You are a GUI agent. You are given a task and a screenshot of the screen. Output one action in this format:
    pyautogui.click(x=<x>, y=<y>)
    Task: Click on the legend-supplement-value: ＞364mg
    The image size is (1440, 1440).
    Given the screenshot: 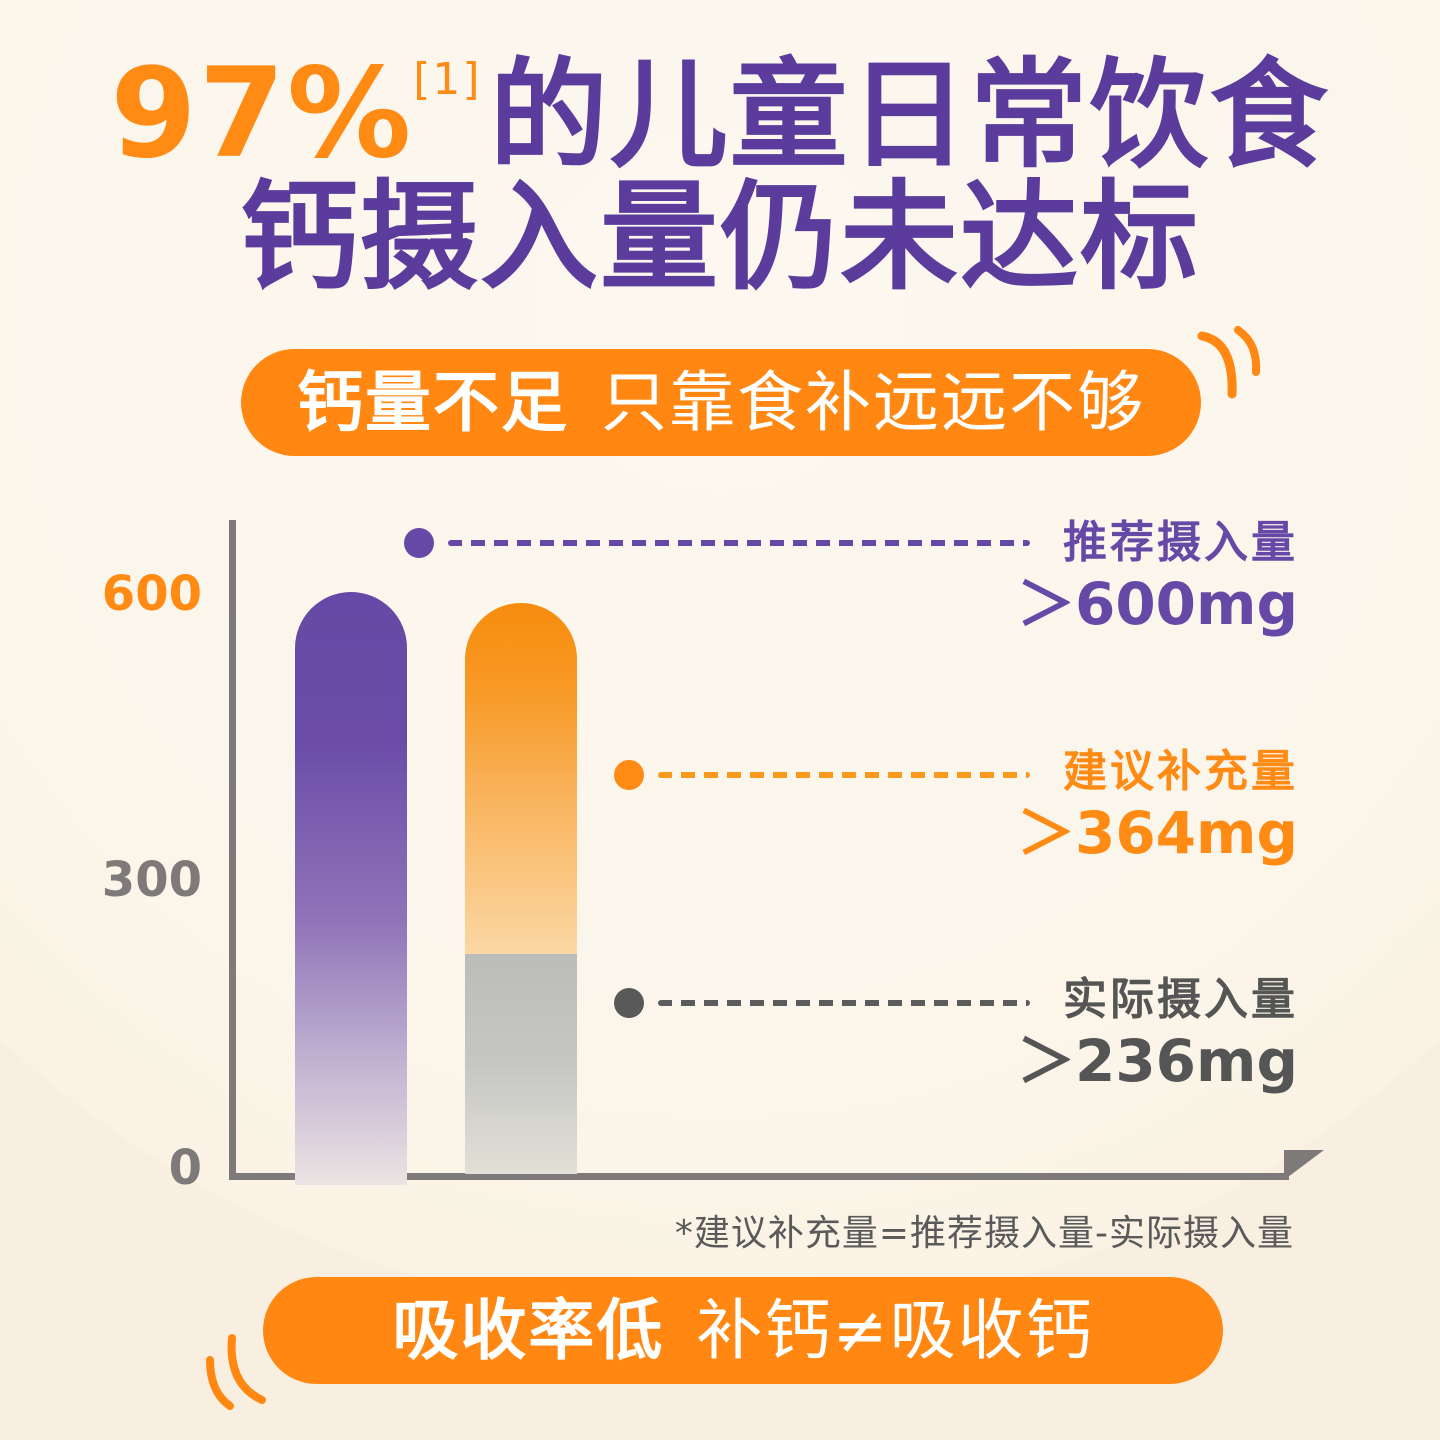 What is the action you would take?
    pyautogui.click(x=1157, y=833)
    